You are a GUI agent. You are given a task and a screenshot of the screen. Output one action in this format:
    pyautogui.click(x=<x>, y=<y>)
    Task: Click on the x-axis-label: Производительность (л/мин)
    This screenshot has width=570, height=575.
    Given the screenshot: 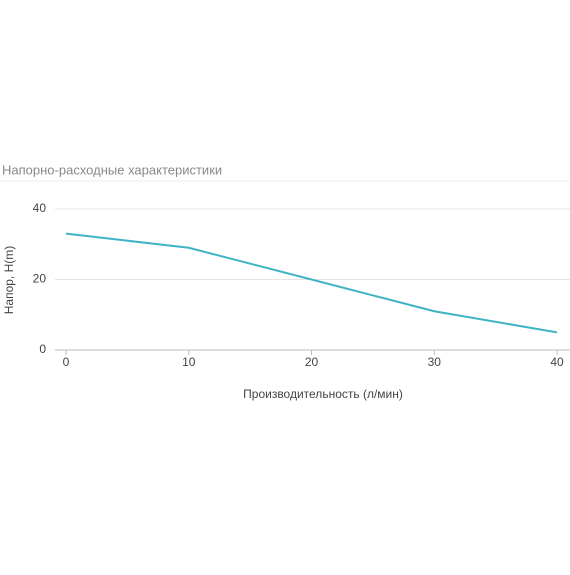 What is the action you would take?
    pyautogui.click(x=323, y=394)
    